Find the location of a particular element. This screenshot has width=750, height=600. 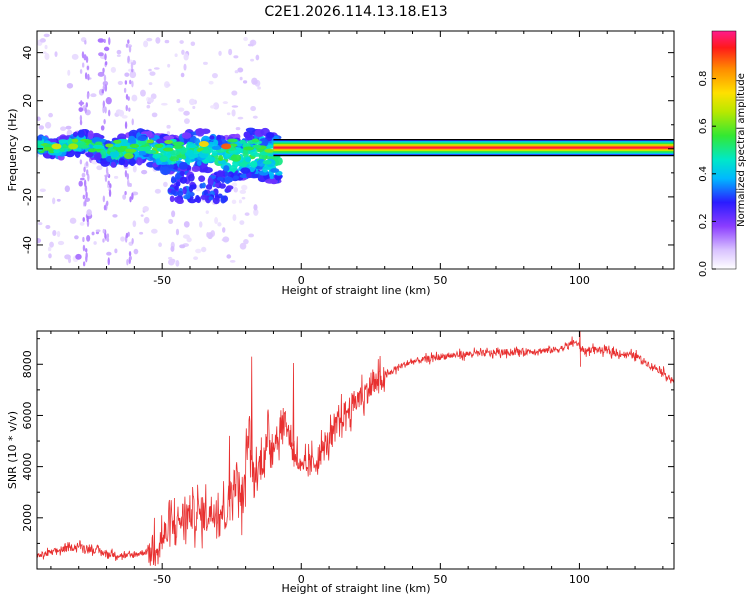

colorbar-label: Normalized spectral amplitude is located at coordinates (741, 150).